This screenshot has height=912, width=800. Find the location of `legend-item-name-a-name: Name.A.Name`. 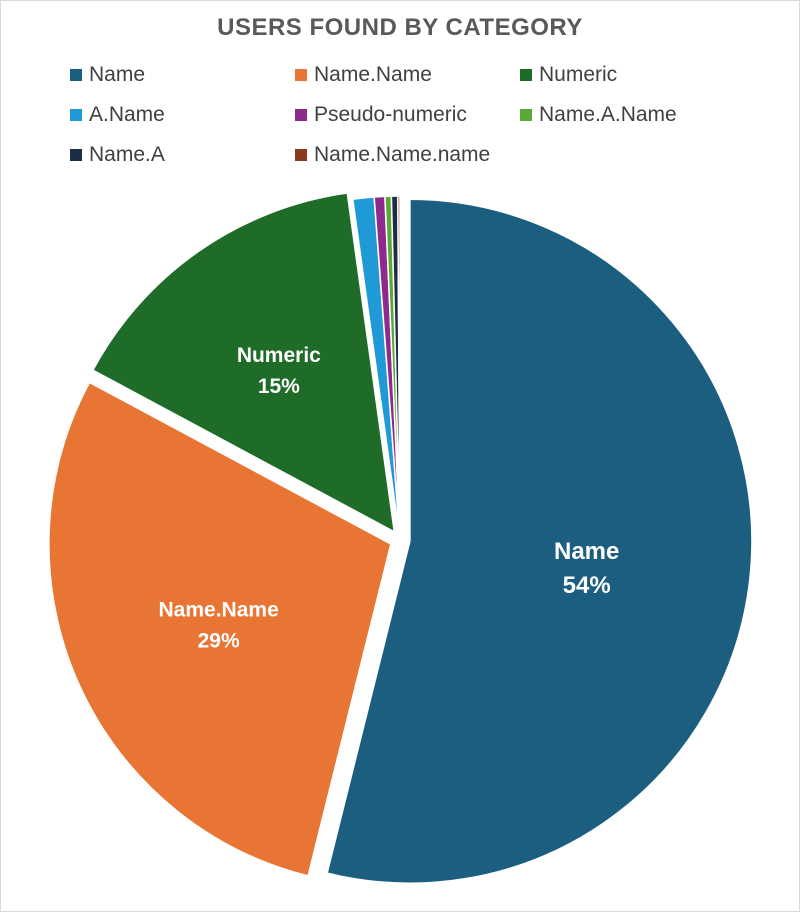

legend-item-name-a-name: Name.A.Name is located at coordinates (598, 115).